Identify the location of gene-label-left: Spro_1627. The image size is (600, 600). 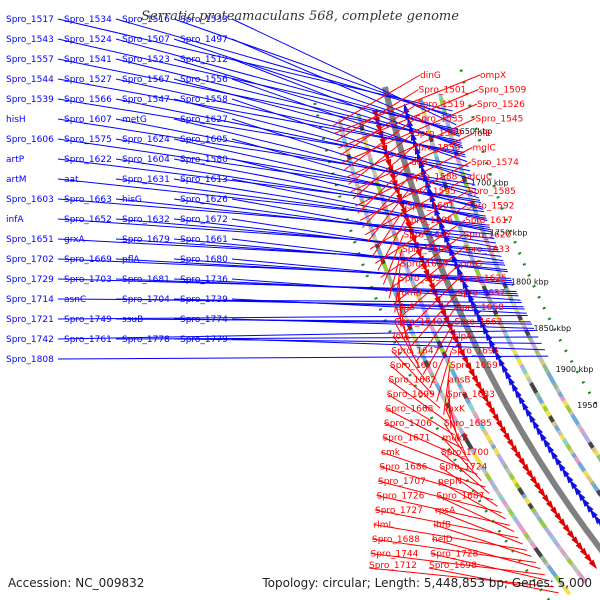
(204, 120).